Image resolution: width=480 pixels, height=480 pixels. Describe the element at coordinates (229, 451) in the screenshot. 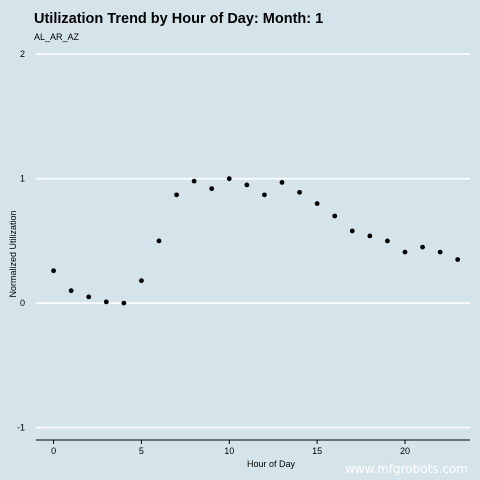

I see `x-tick-label: 10` at that location.